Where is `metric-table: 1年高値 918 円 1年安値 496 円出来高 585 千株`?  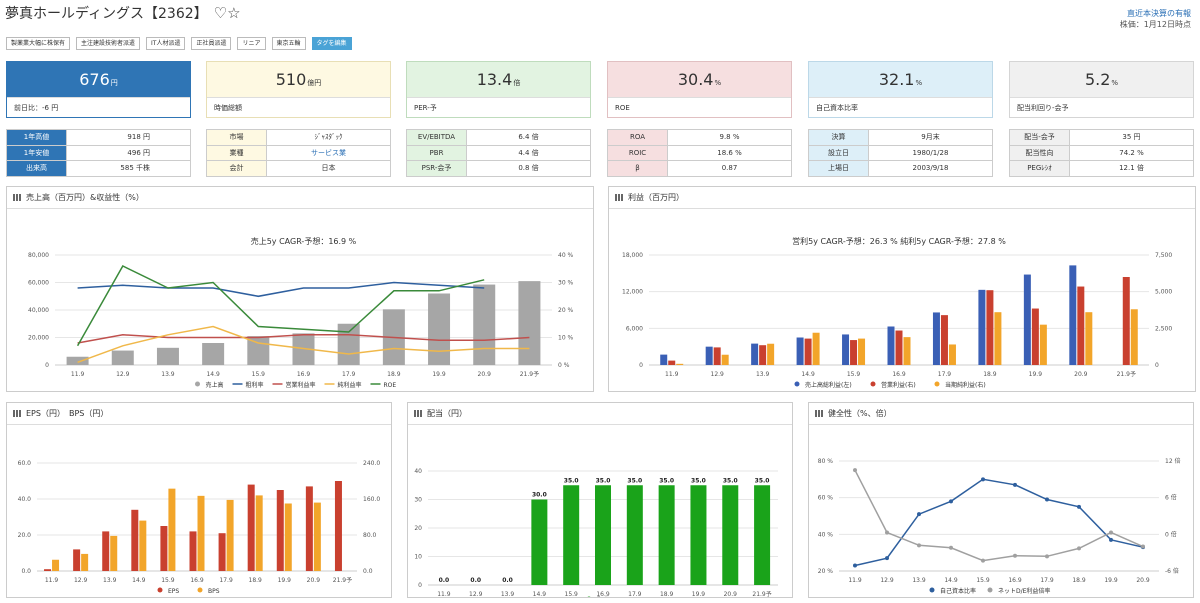 metric-table: 1年高値 918 円 1年安値 496 円出来高 585 千株 is located at coordinates (98, 153).